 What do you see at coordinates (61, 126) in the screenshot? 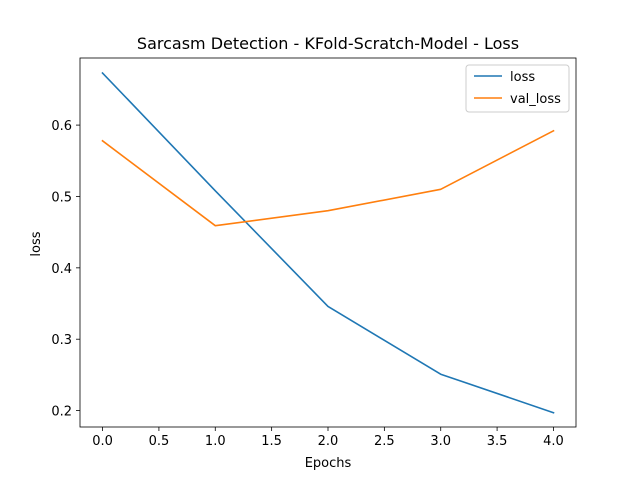
I see `y-tick-label: 0.6` at bounding box center [61, 126].